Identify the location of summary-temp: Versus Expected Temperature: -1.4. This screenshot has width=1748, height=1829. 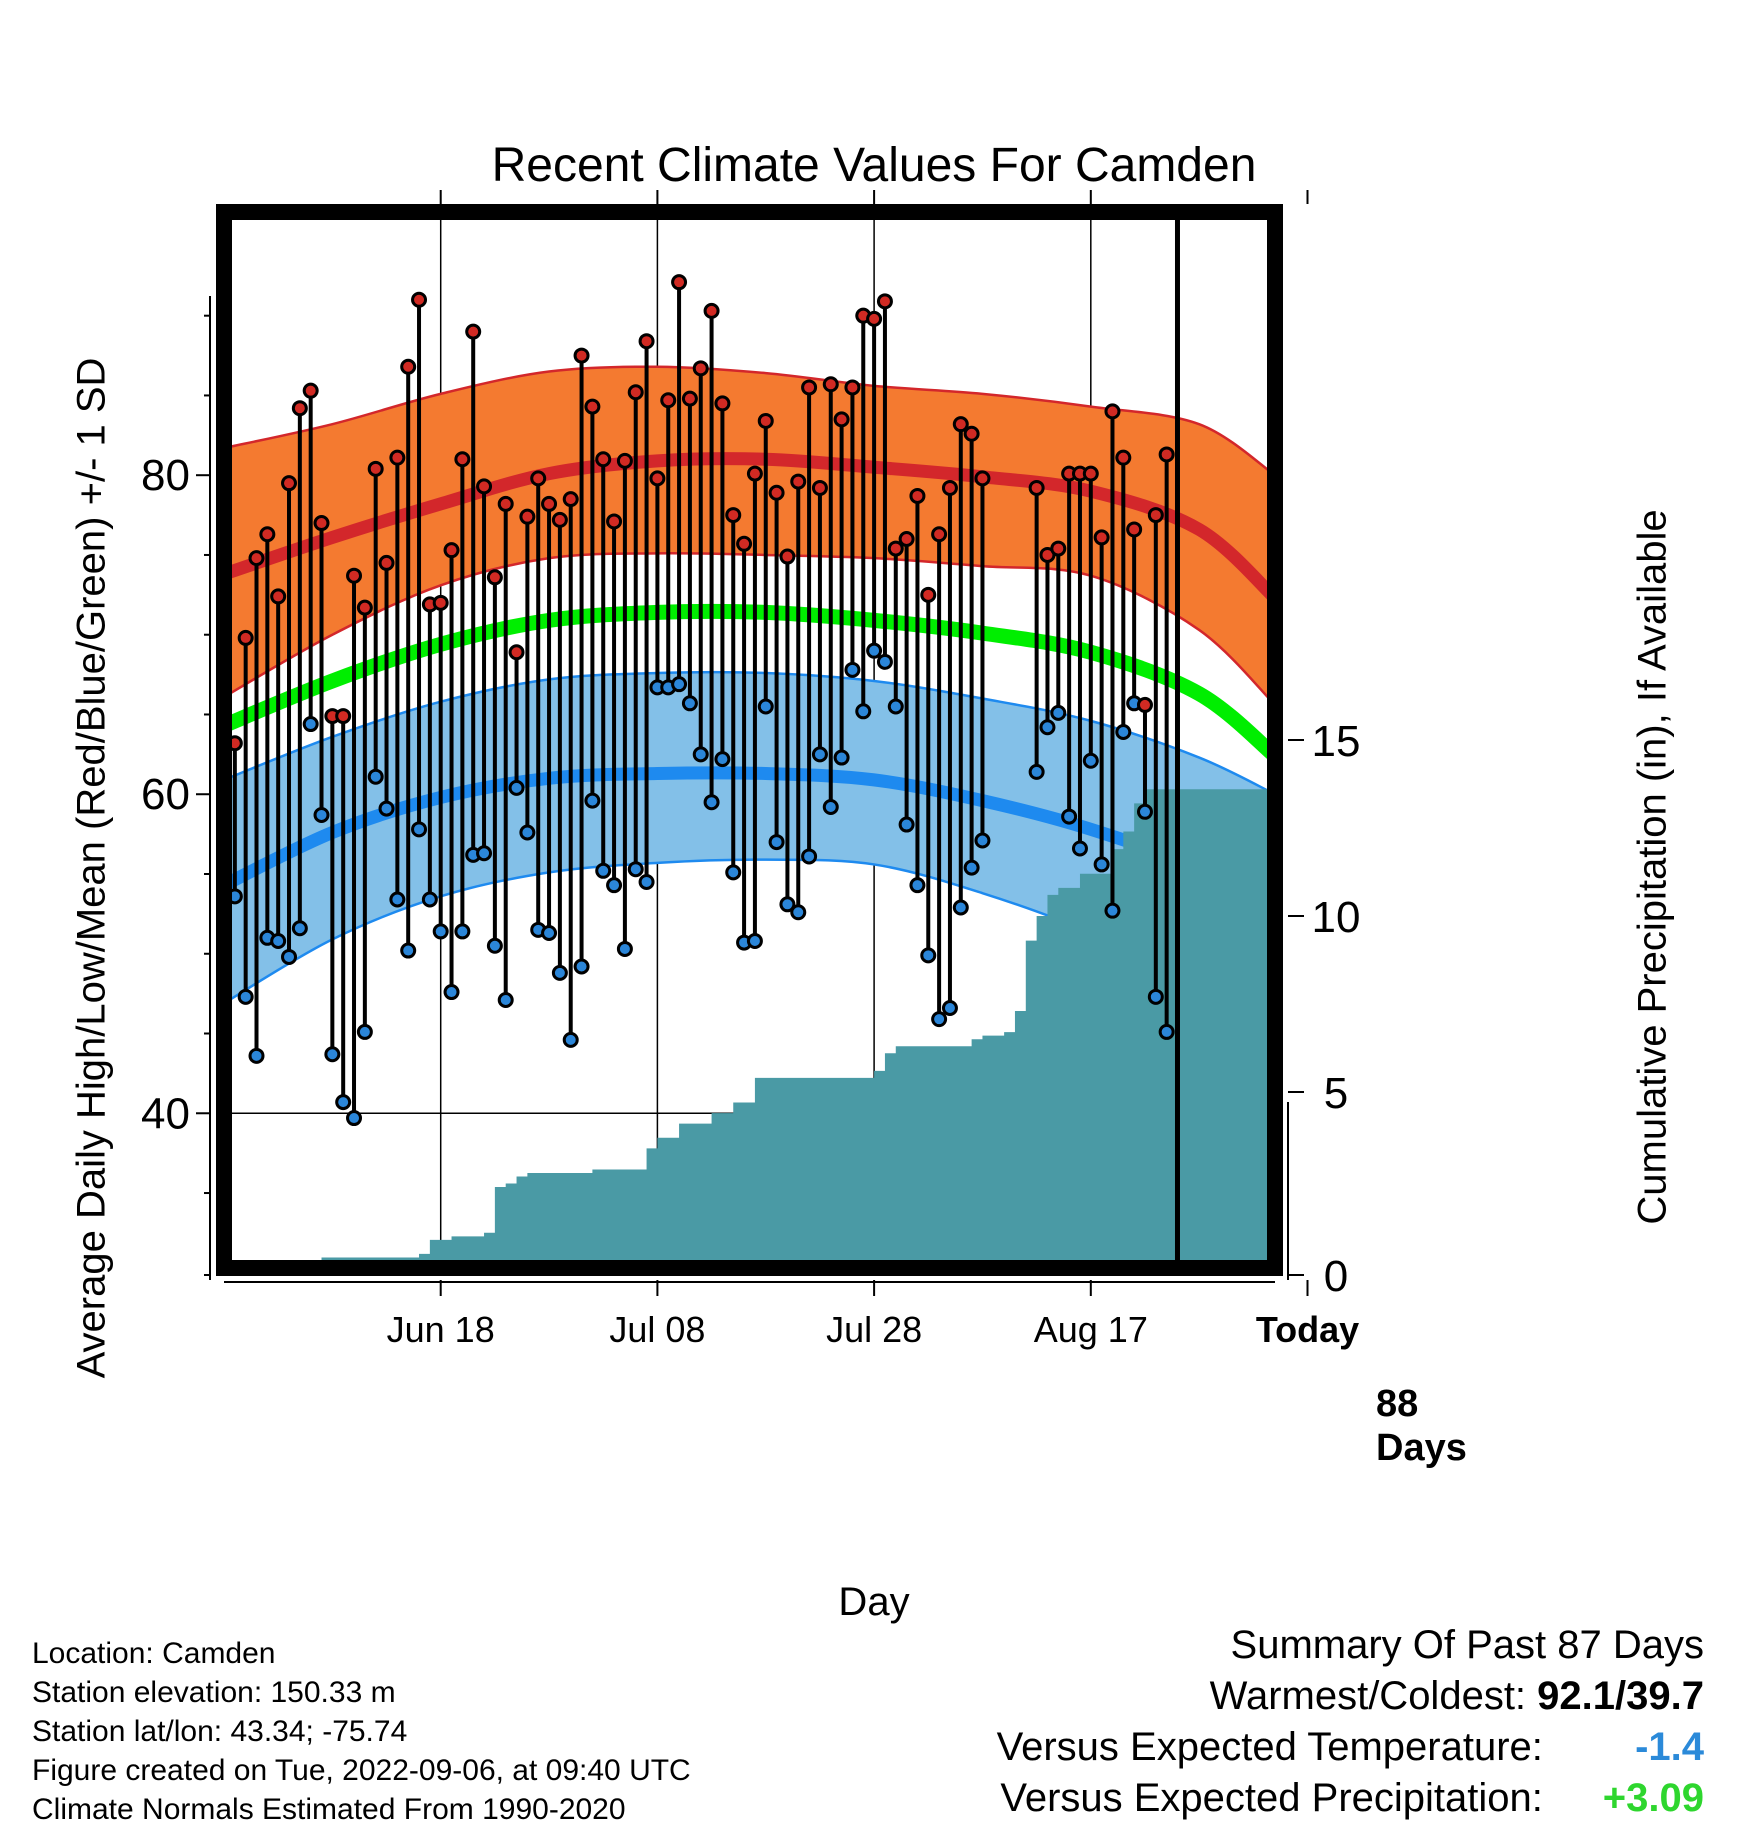
(1350, 1747).